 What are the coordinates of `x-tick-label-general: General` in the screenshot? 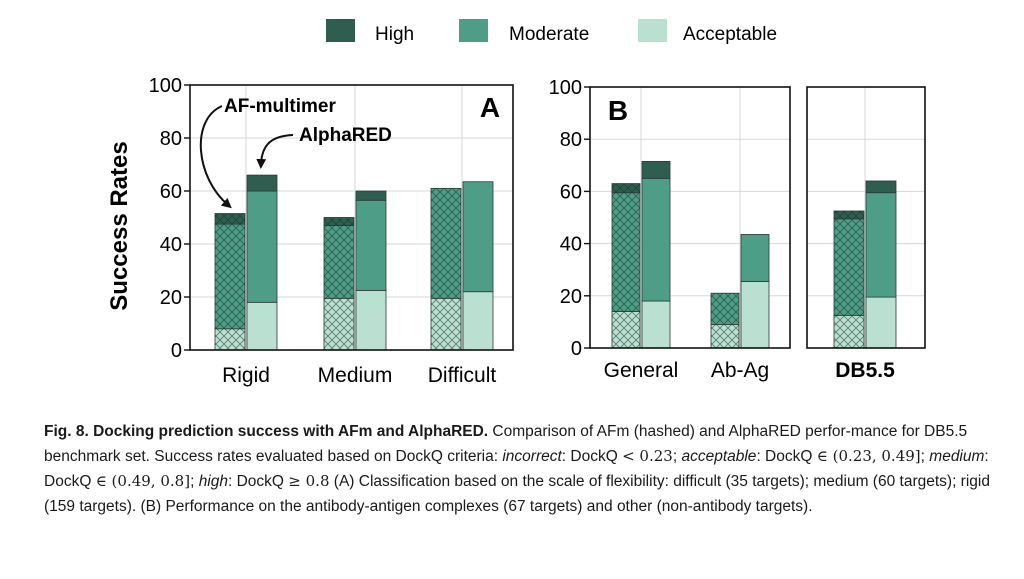 It's located at (641, 370).